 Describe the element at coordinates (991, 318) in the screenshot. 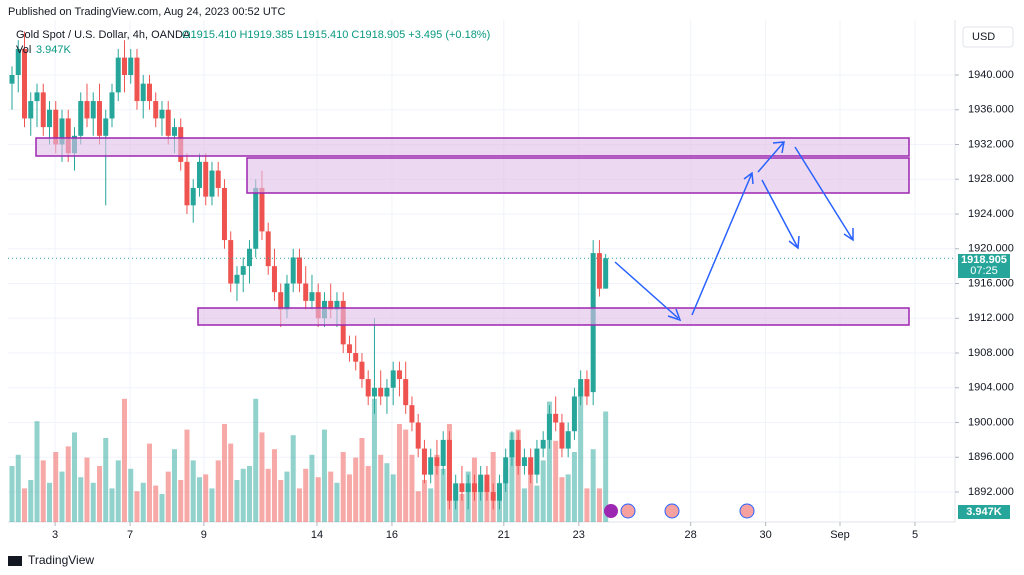

I see `y-tick-label: 1912.000` at that location.